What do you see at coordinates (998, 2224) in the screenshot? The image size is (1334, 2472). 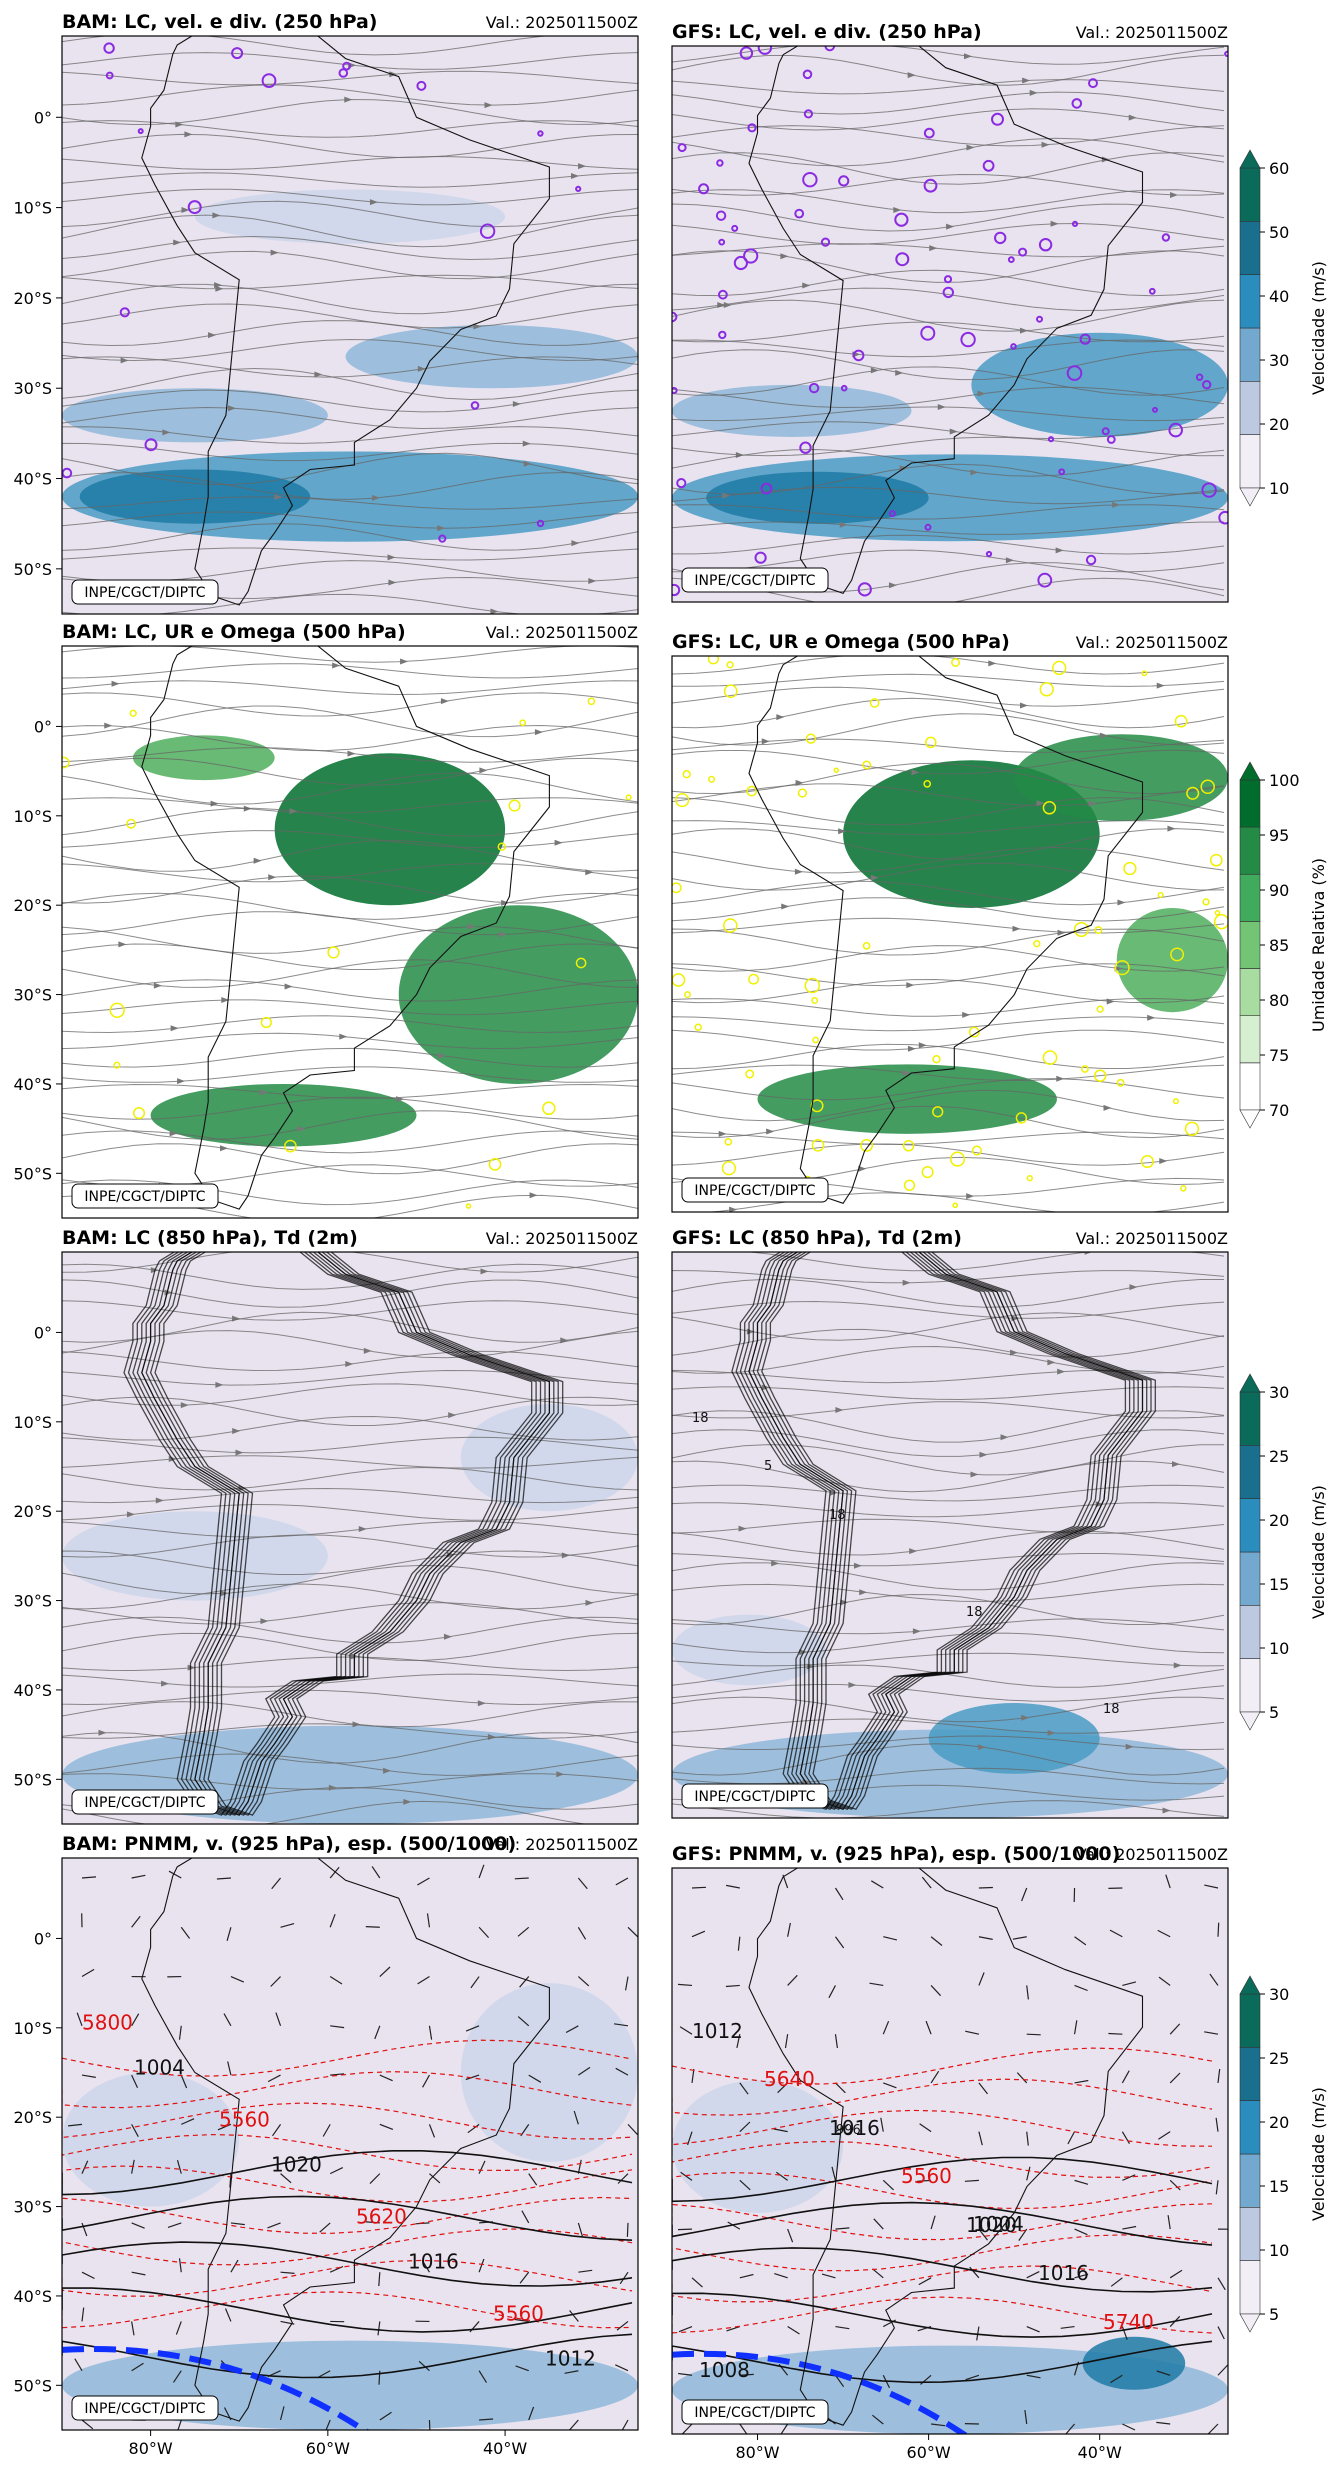 I see `contour-label: 1004` at bounding box center [998, 2224].